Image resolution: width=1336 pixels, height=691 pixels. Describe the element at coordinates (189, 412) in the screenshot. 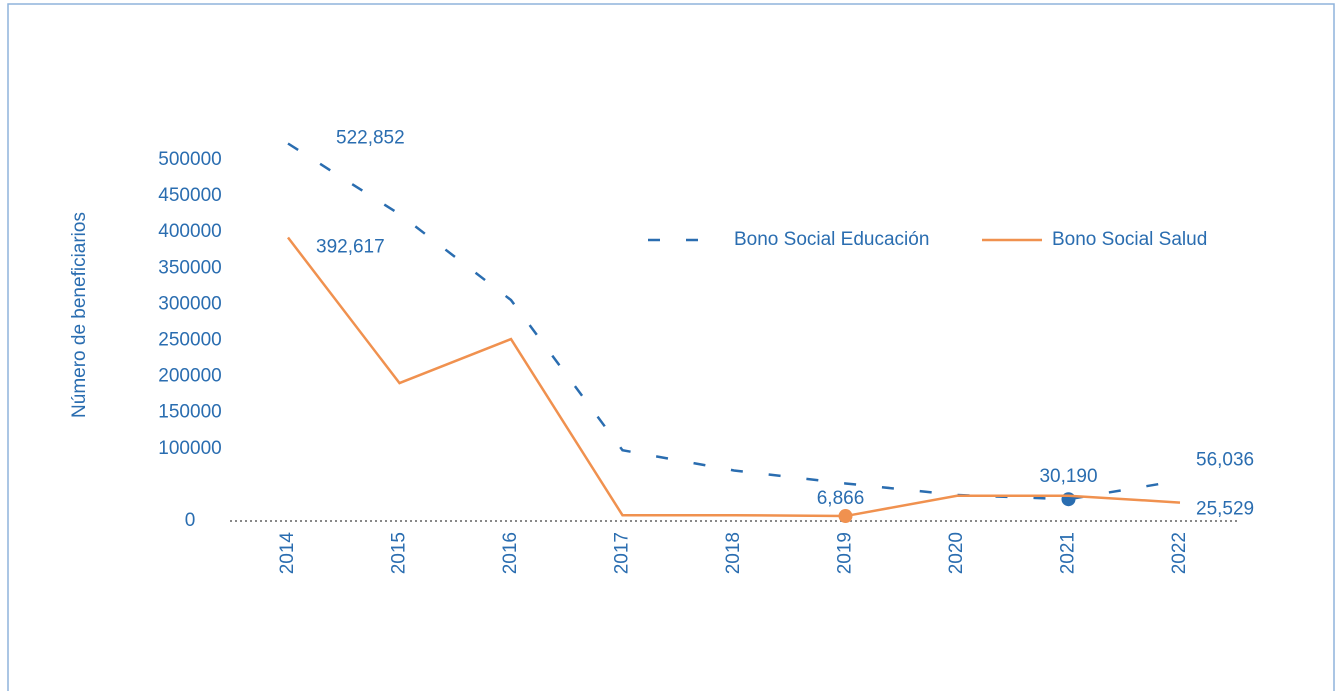

I see `y-tick-label: 150000` at that location.